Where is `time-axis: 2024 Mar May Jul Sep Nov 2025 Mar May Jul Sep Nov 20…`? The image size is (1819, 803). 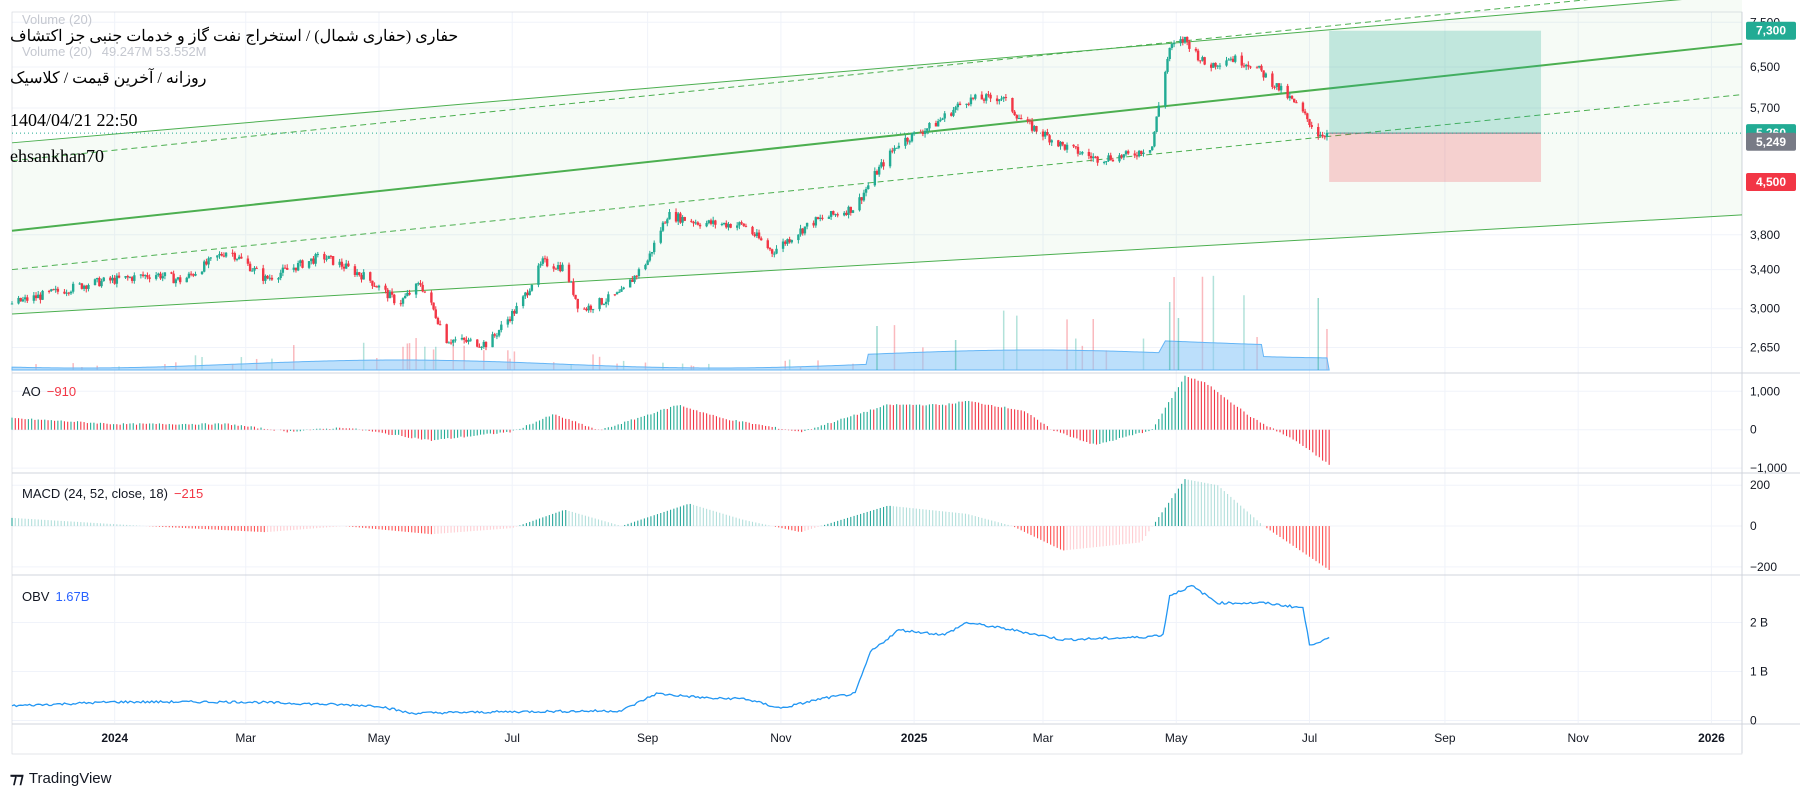
time-axis: 2024 Mar May Jul Sep Nov 2025 Mar May Jul Sep Nov 20… is located at coordinates (913, 738).